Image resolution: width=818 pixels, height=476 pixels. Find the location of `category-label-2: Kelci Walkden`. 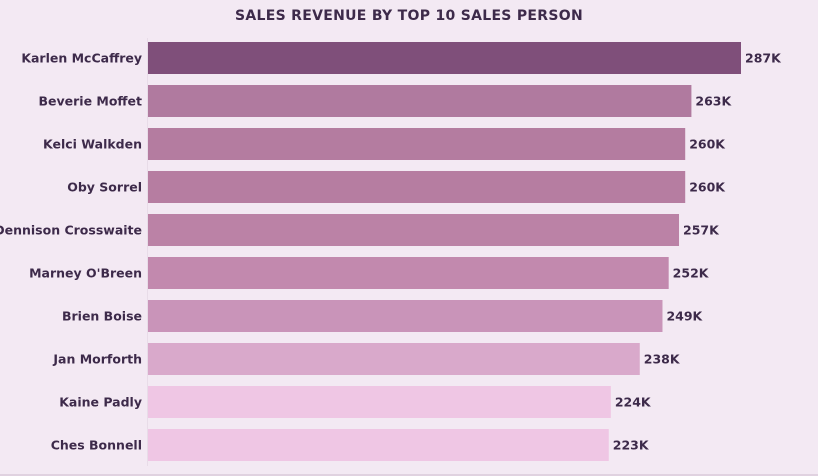

category-label-2: Kelci Walkden is located at coordinates (92, 144).